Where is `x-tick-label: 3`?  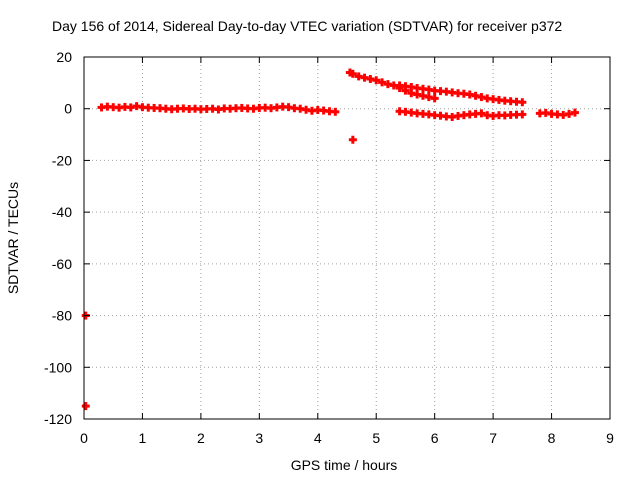
x-tick-label: 3 is located at coordinates (259, 438).